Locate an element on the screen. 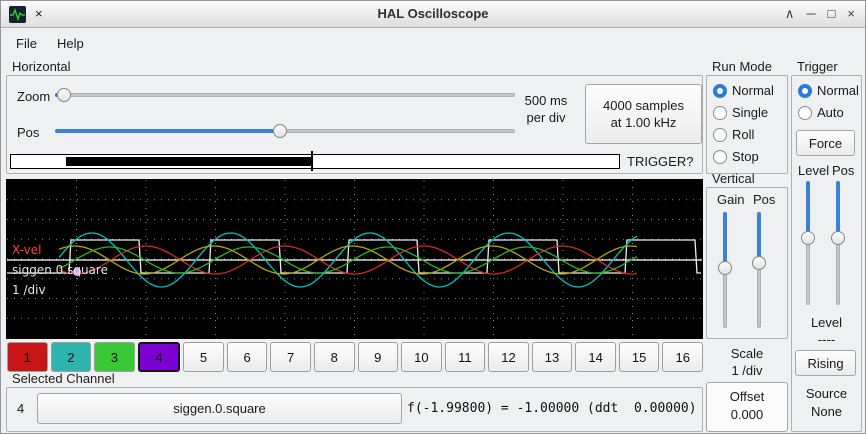 This screenshot has width=866, height=434. gain-slider-fill is located at coordinates (725, 240).